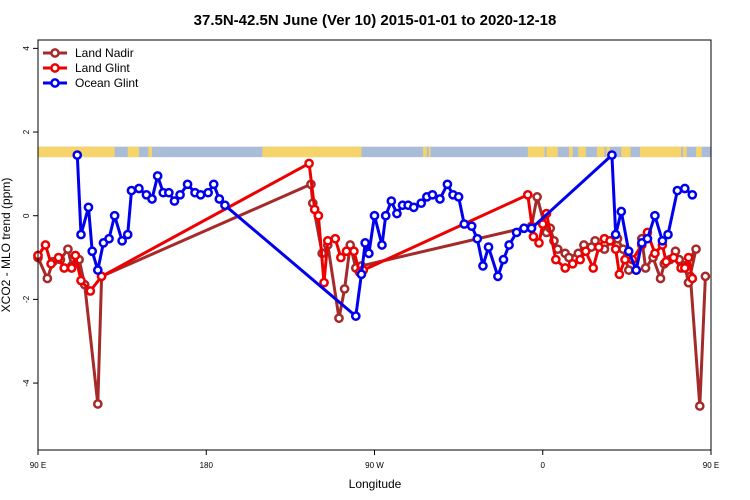 The width and height of the screenshot is (750, 500). Describe the element at coordinates (26, 131) in the screenshot. I see `y-tick-label: 2` at that location.